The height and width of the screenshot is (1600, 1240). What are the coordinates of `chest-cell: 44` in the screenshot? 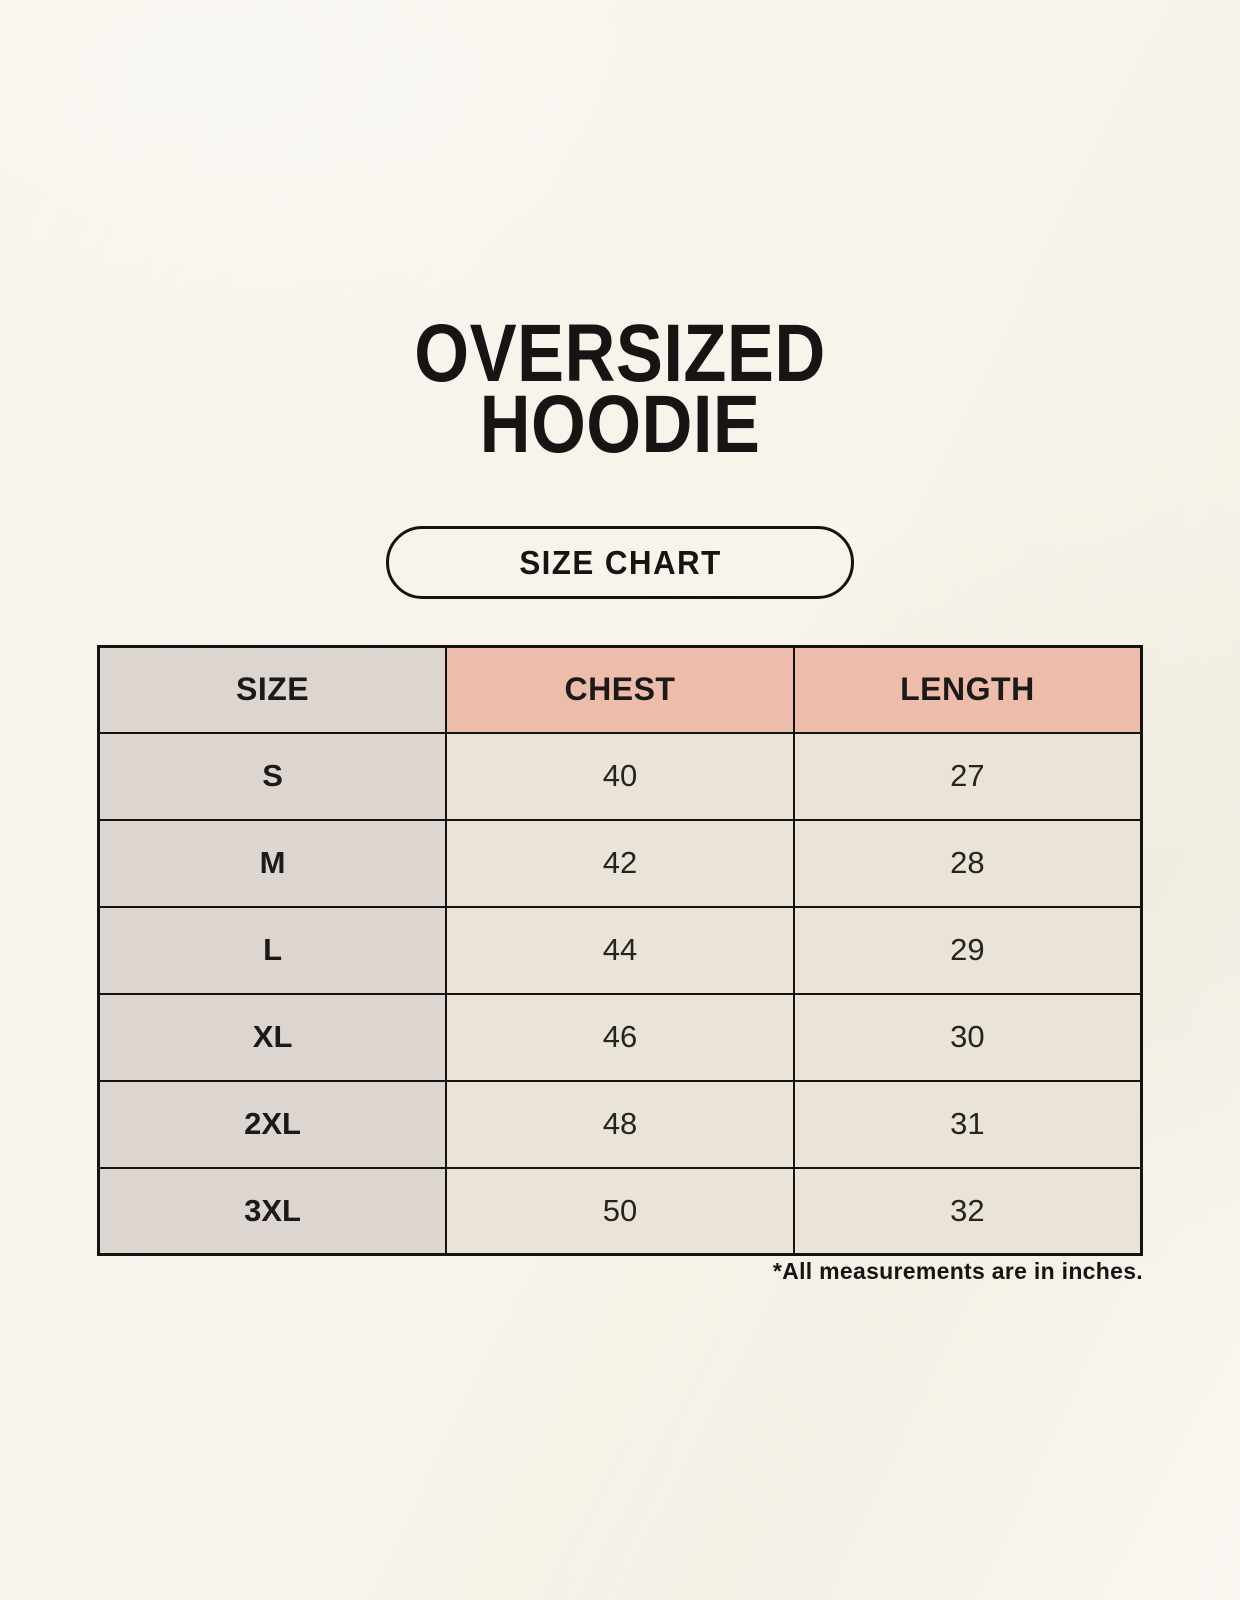 It's located at (620, 950).